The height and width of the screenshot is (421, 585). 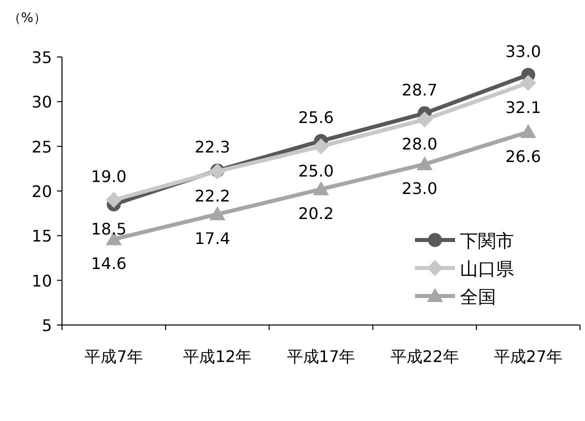 What do you see at coordinates (113, 356) in the screenshot?
I see `x-tick-label: 平成7年` at bounding box center [113, 356].